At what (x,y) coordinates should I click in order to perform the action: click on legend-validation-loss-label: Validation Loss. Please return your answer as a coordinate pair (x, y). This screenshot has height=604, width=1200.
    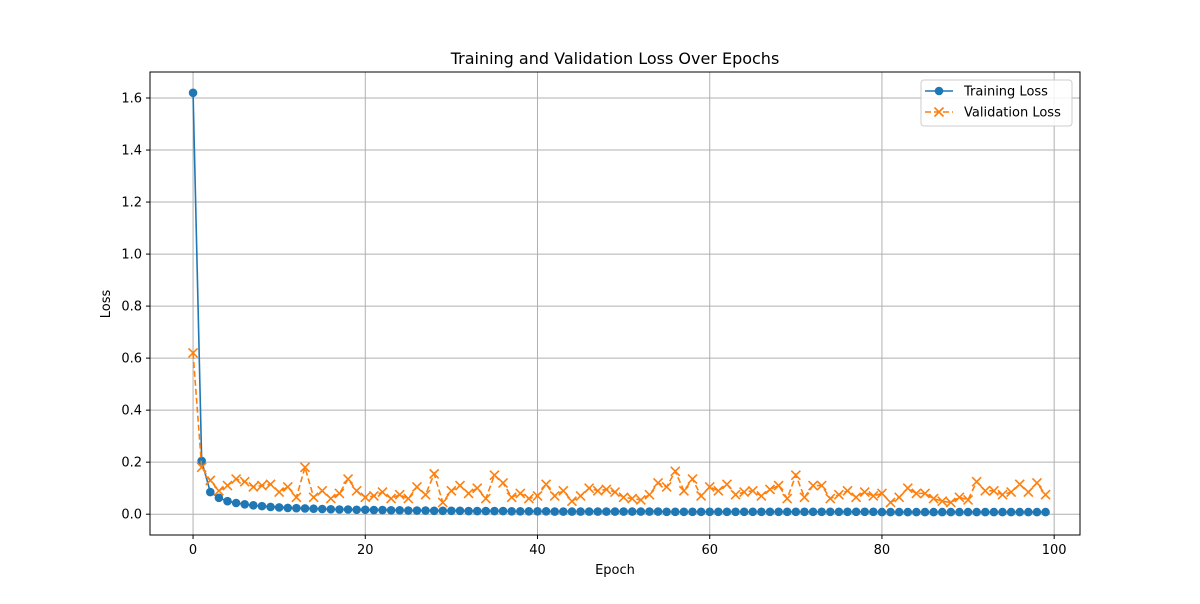
    Looking at the image, I should click on (1012, 113).